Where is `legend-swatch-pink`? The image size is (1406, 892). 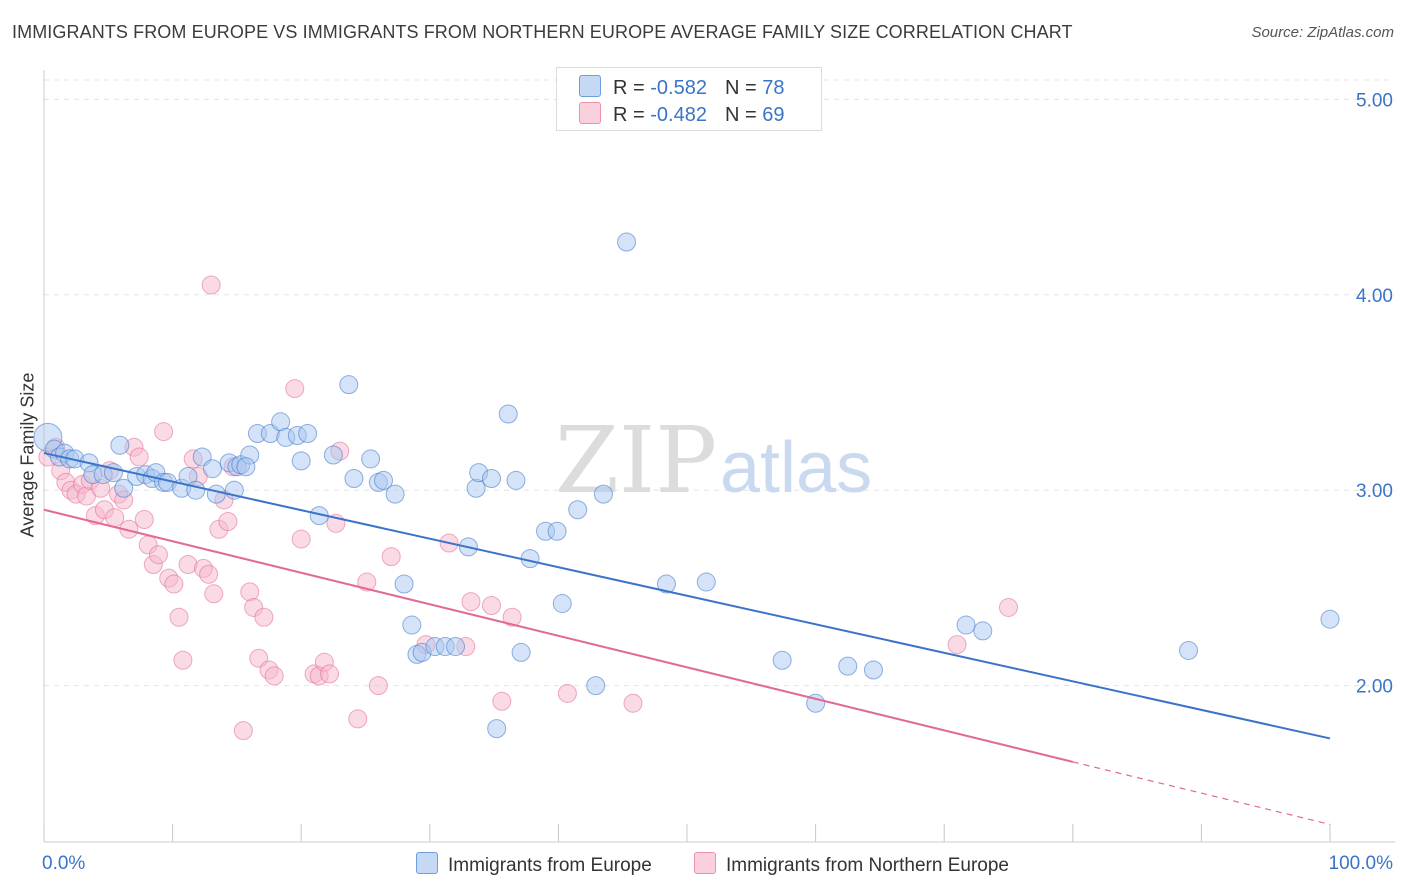 legend-swatch-pink is located at coordinates (590, 113).